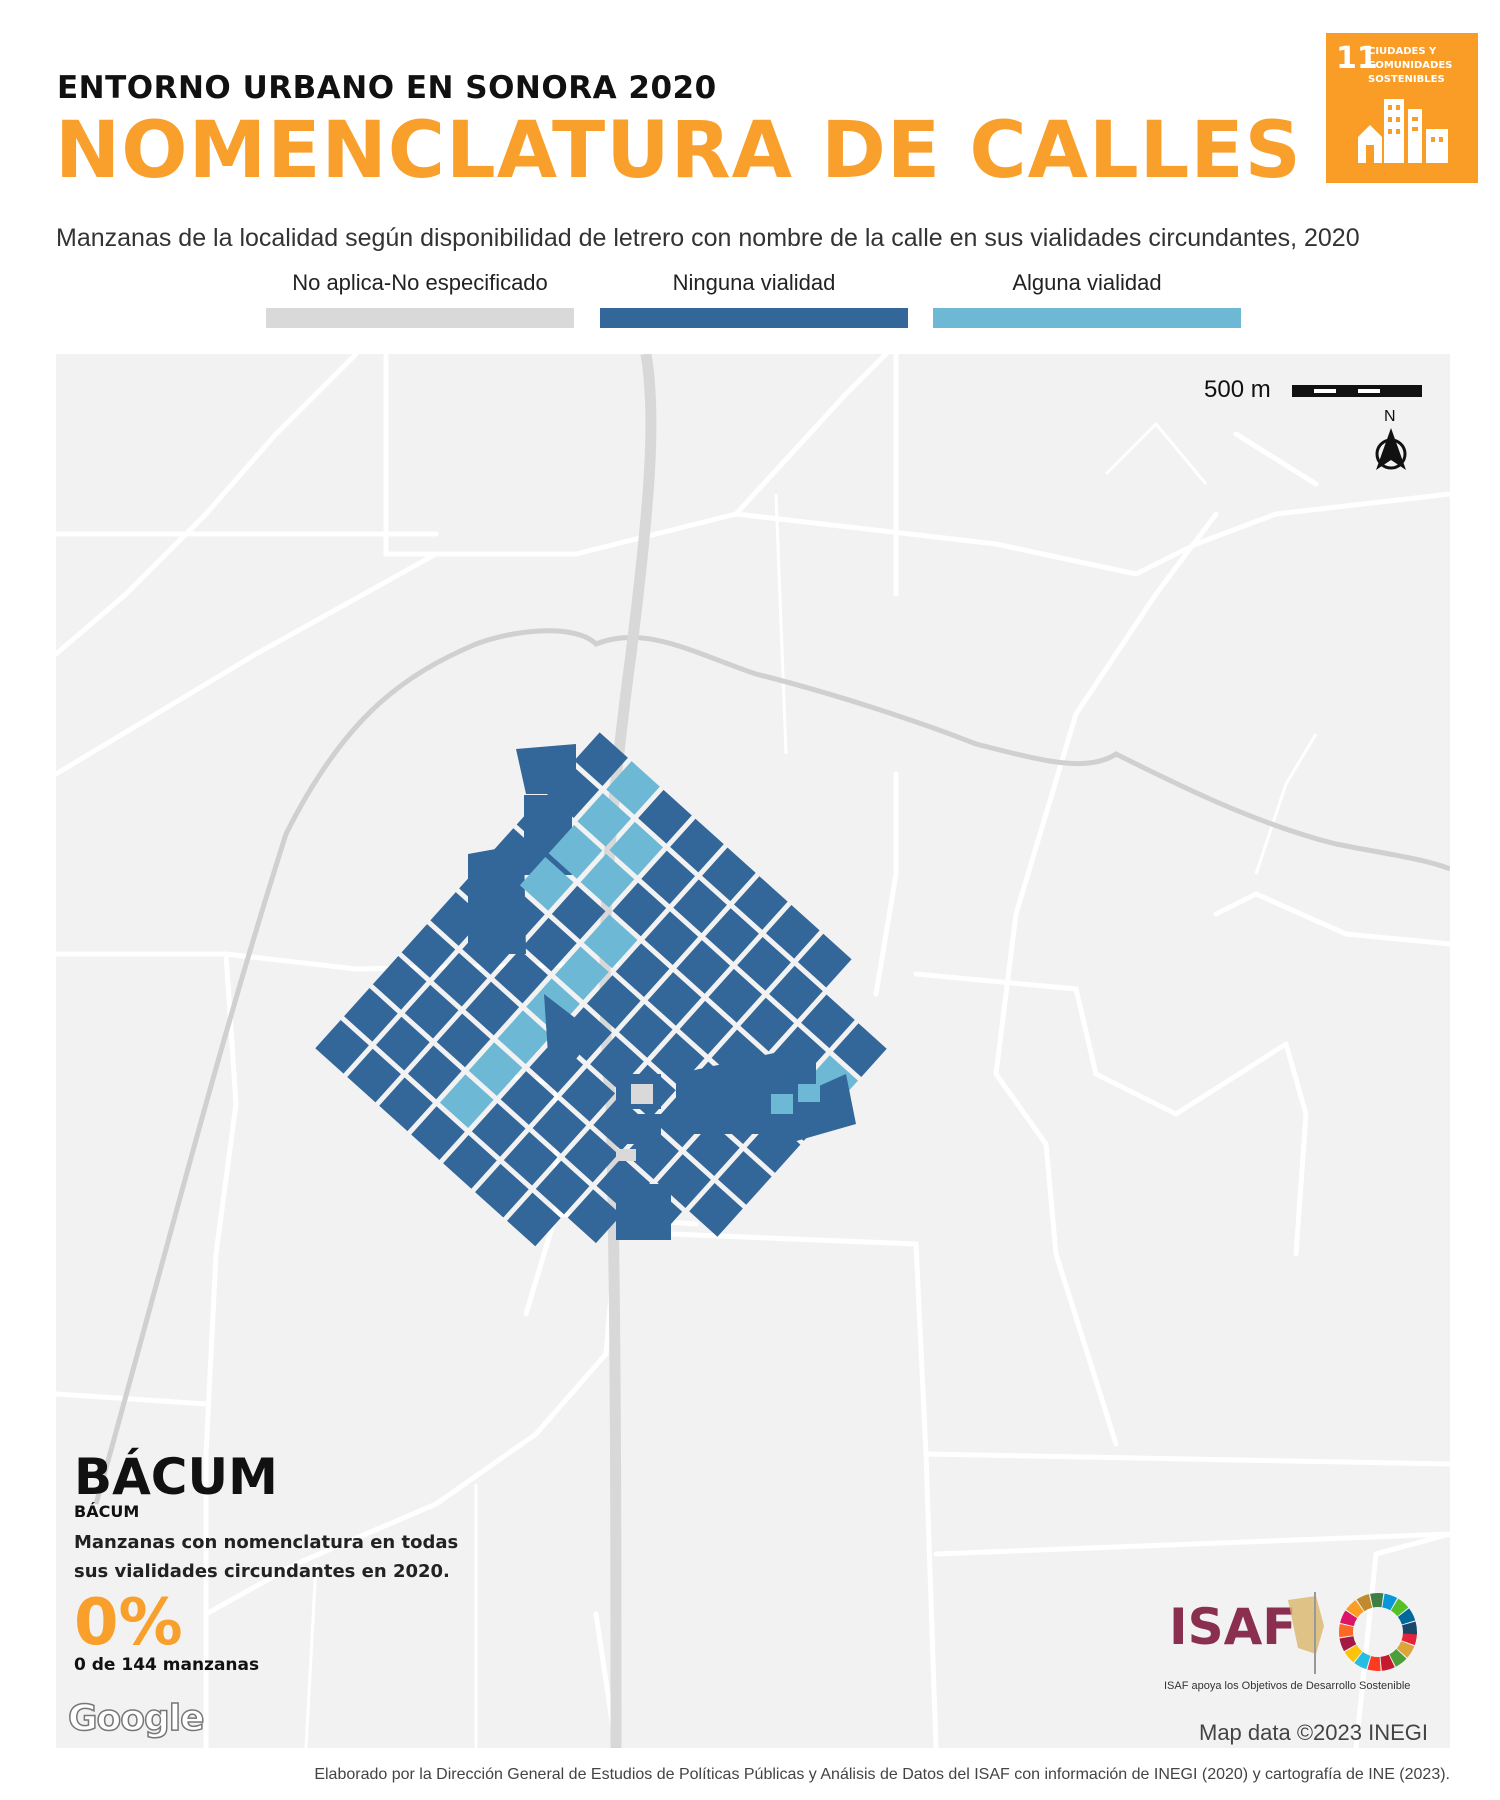  I want to click on percent-value: 0%, so click(128, 1623).